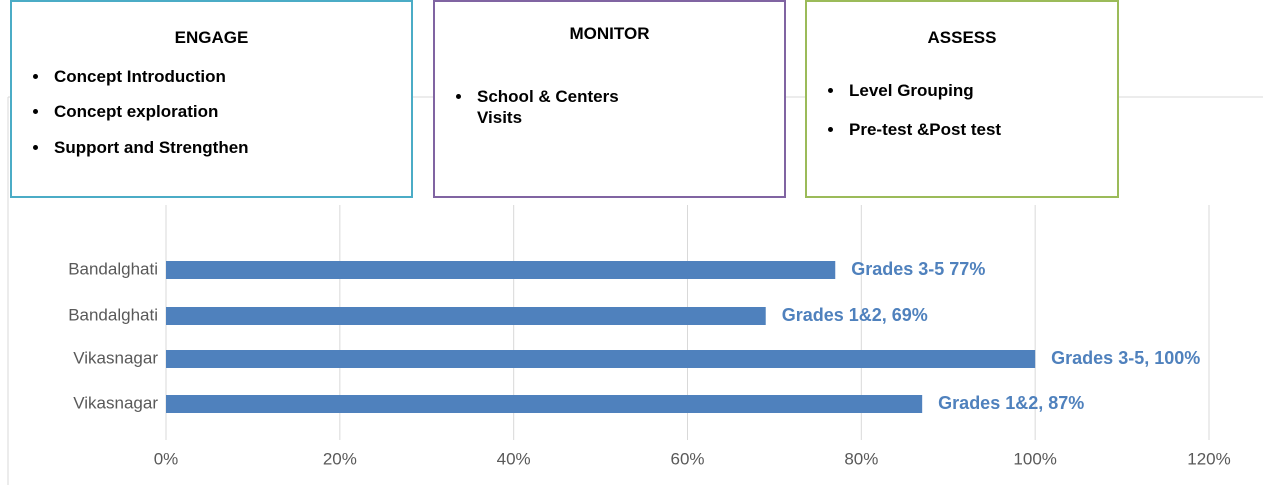 The image size is (1263, 485). What do you see at coordinates (1011, 403) in the screenshot?
I see `data-label: Grades 1&2, 87%` at bounding box center [1011, 403].